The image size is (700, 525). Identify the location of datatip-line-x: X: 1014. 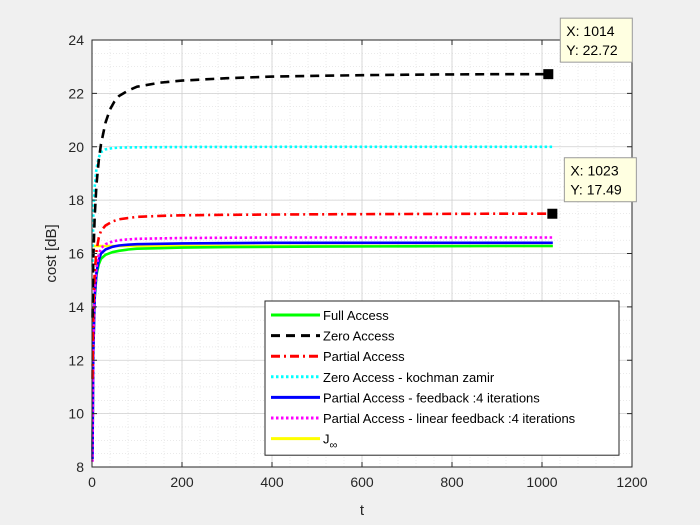
(590, 31).